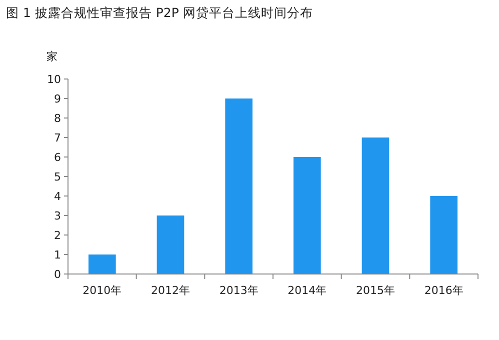 The image size is (499, 340). What do you see at coordinates (52, 56) in the screenshot?
I see `y-axis-title: 家` at bounding box center [52, 56].